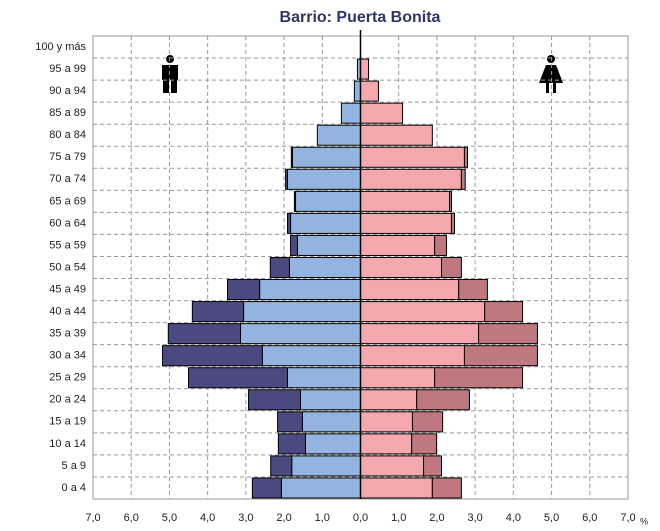 The width and height of the screenshot is (660, 531). I want to click on y-tick-label: 20 a 24, so click(67, 400).